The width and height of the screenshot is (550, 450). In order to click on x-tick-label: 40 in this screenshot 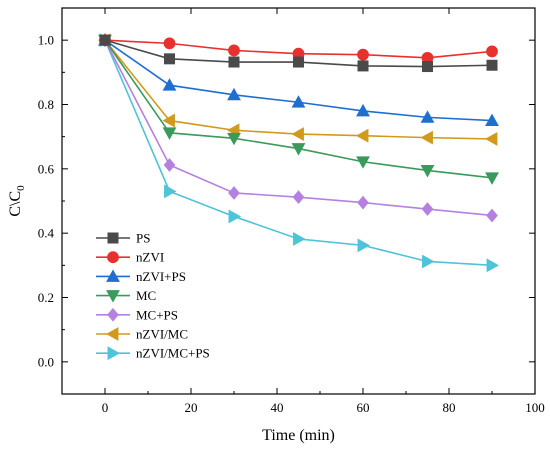, I will do `click(277, 407)`.